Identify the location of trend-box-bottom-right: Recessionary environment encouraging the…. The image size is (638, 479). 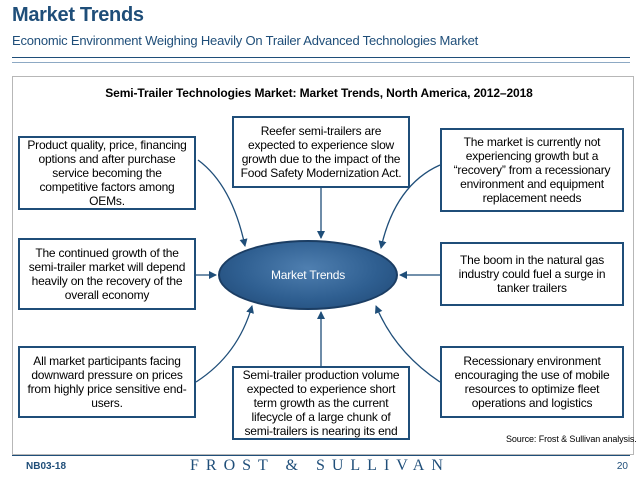
(532, 382).